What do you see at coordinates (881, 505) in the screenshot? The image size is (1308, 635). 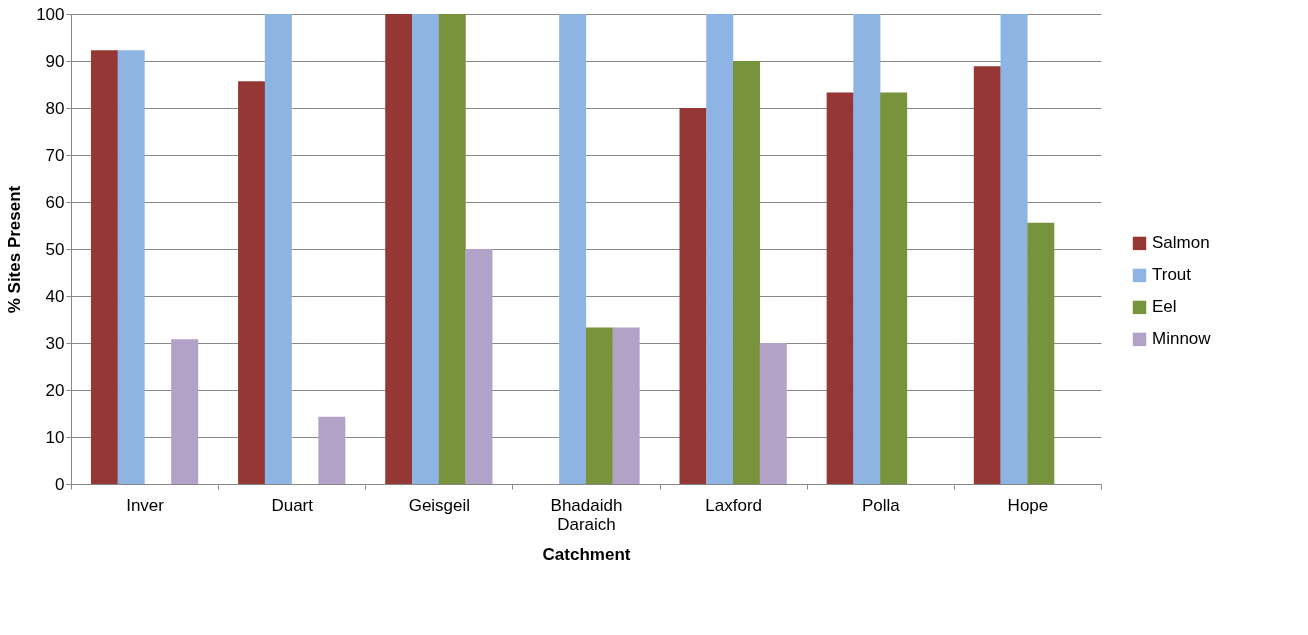 I see `x-tick-label: Polla` at bounding box center [881, 505].